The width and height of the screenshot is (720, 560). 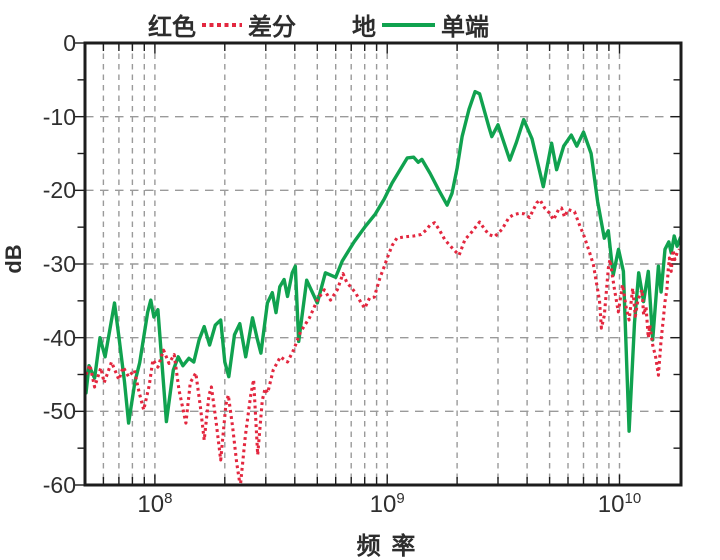 What do you see at coordinates (408, 24) in the screenshot?
I see `legend-solid-line-swatch` at bounding box center [408, 24].